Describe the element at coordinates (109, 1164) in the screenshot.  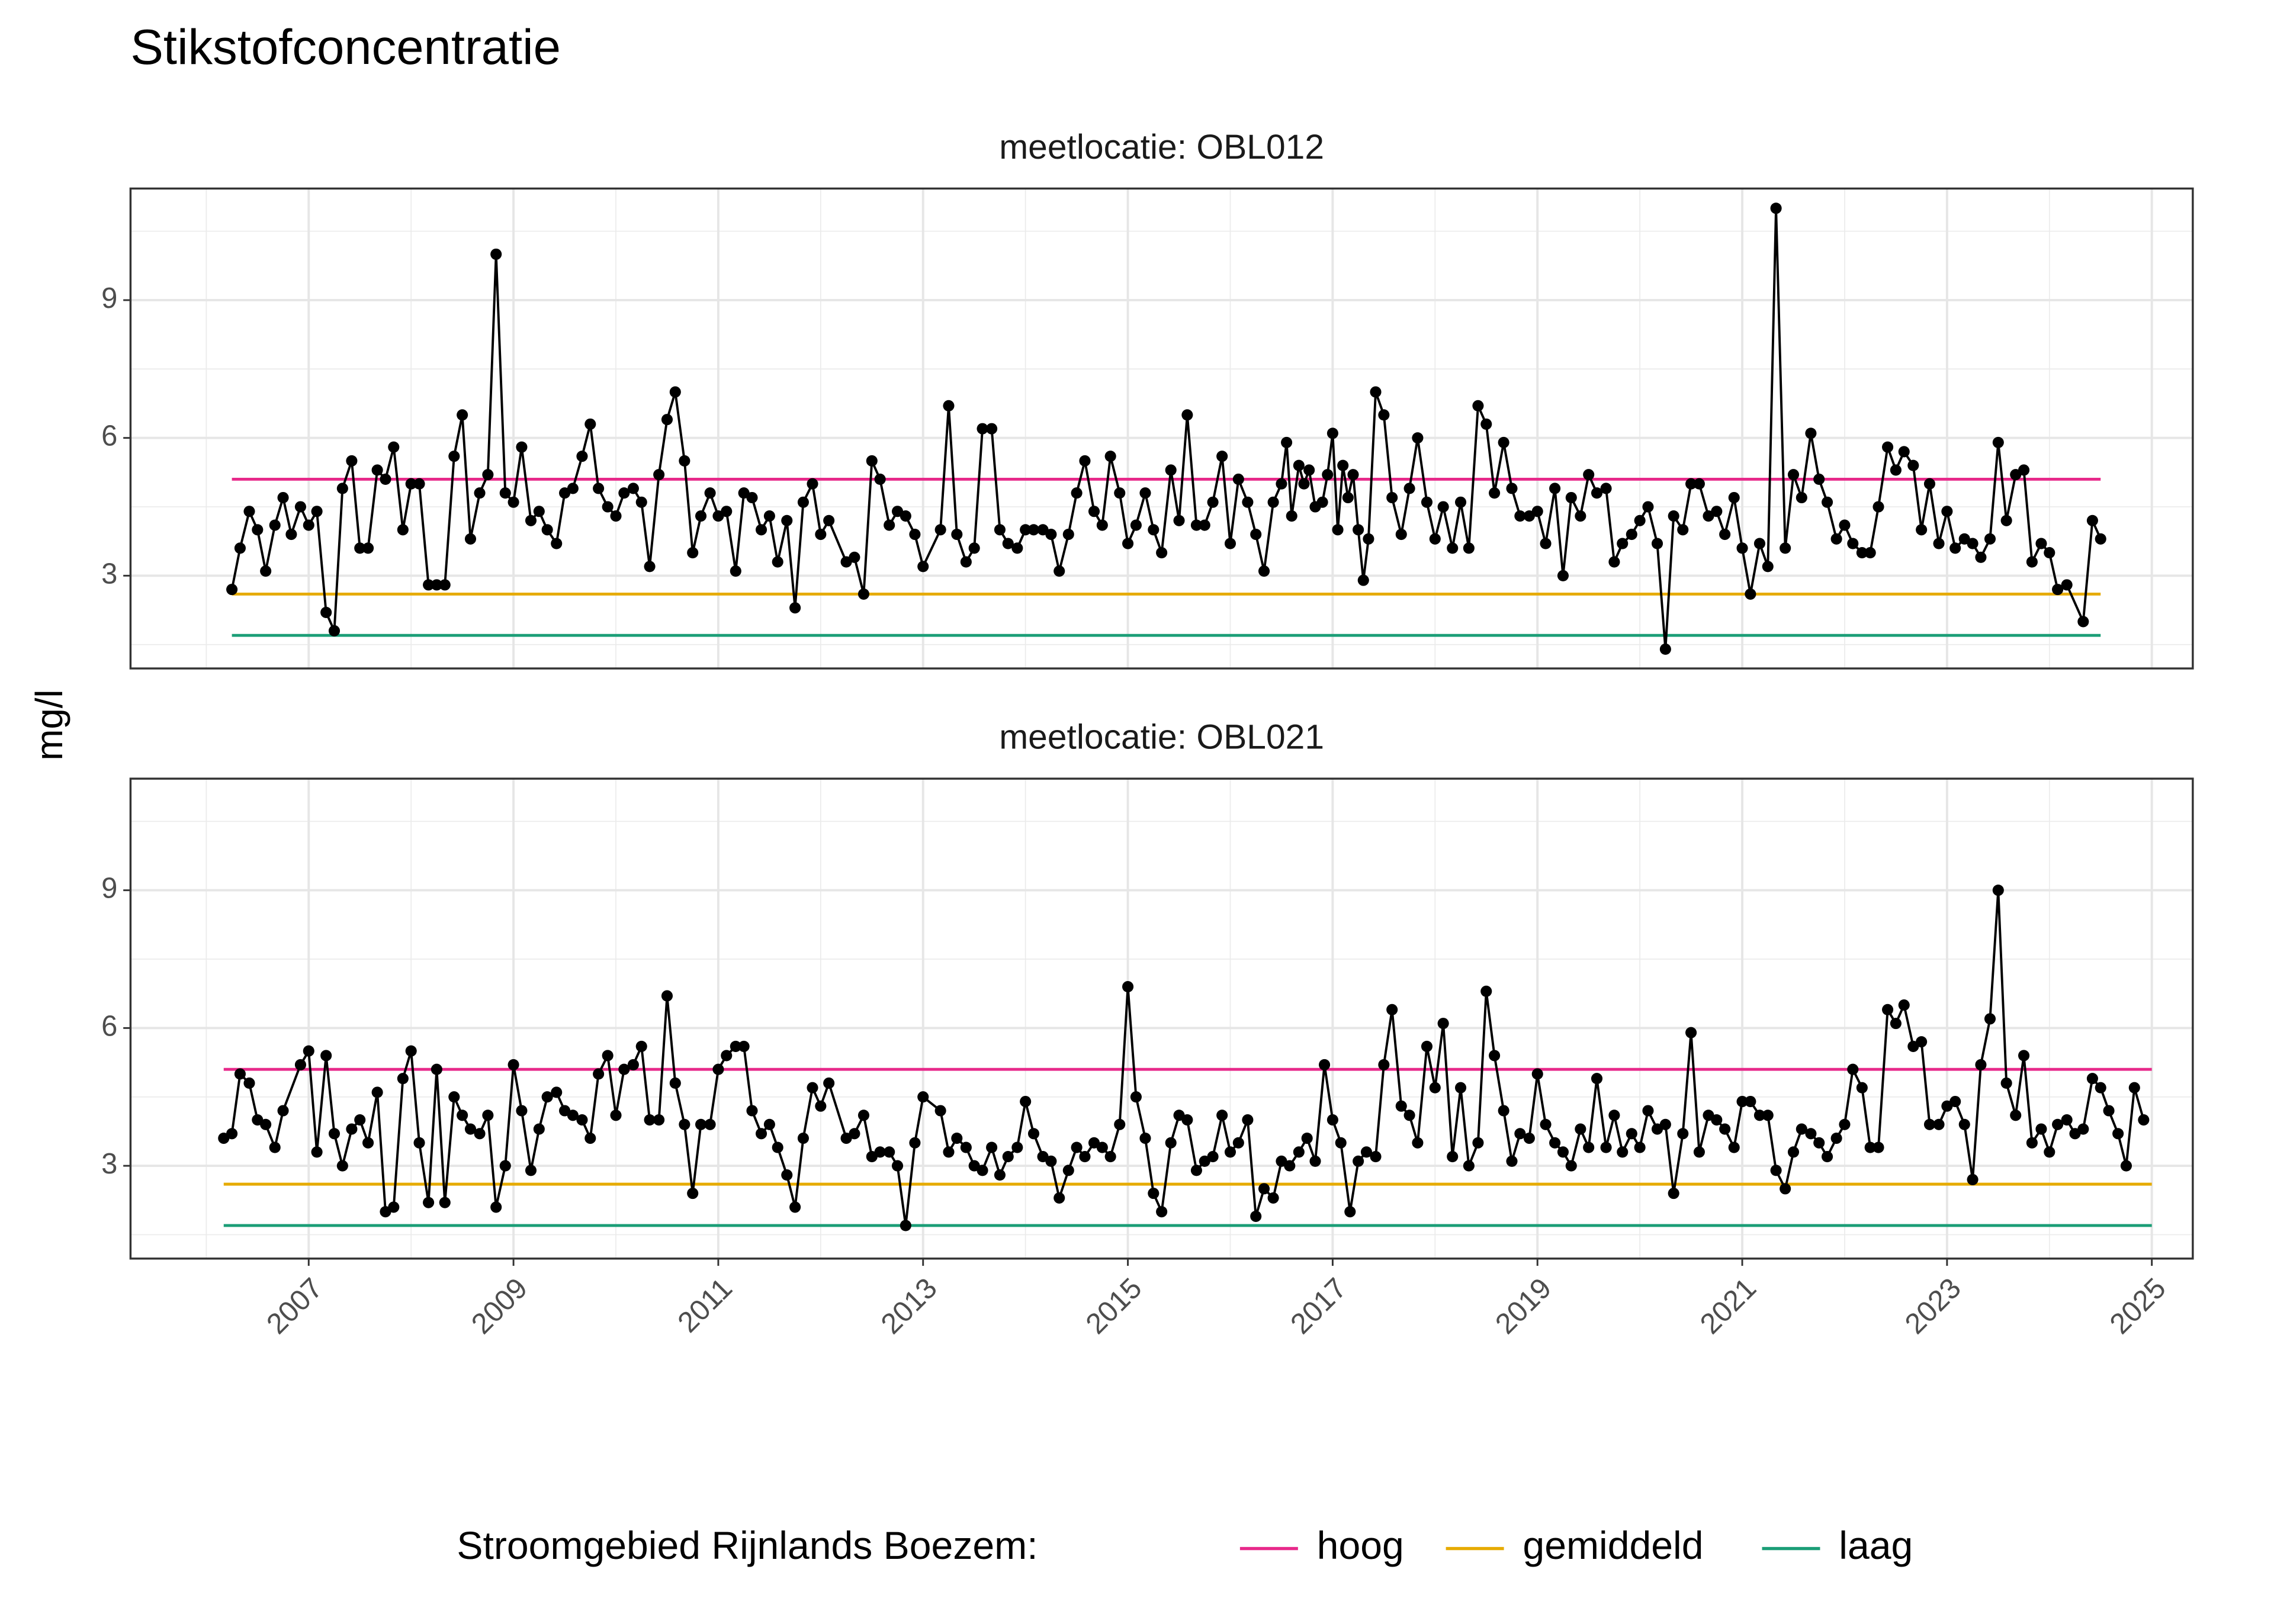
I see `y-tick-label: 3` at that location.